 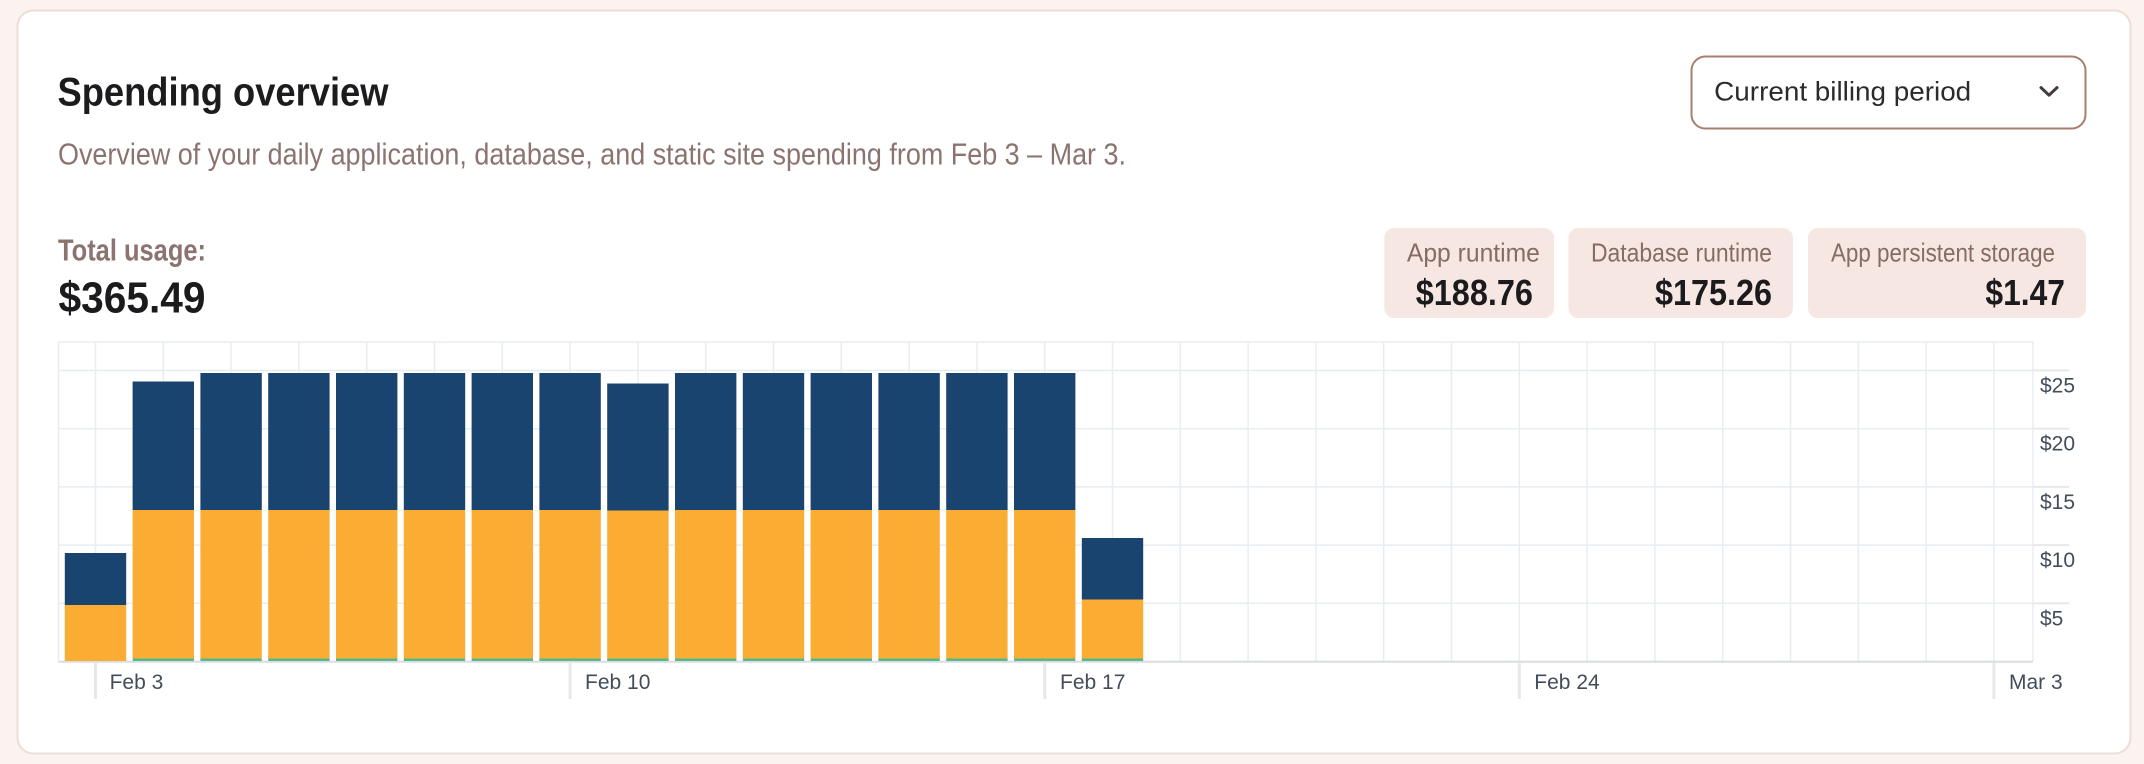 What do you see at coordinates (1943, 252) in the screenshot?
I see `svg-text: App persistent storage` at bounding box center [1943, 252].